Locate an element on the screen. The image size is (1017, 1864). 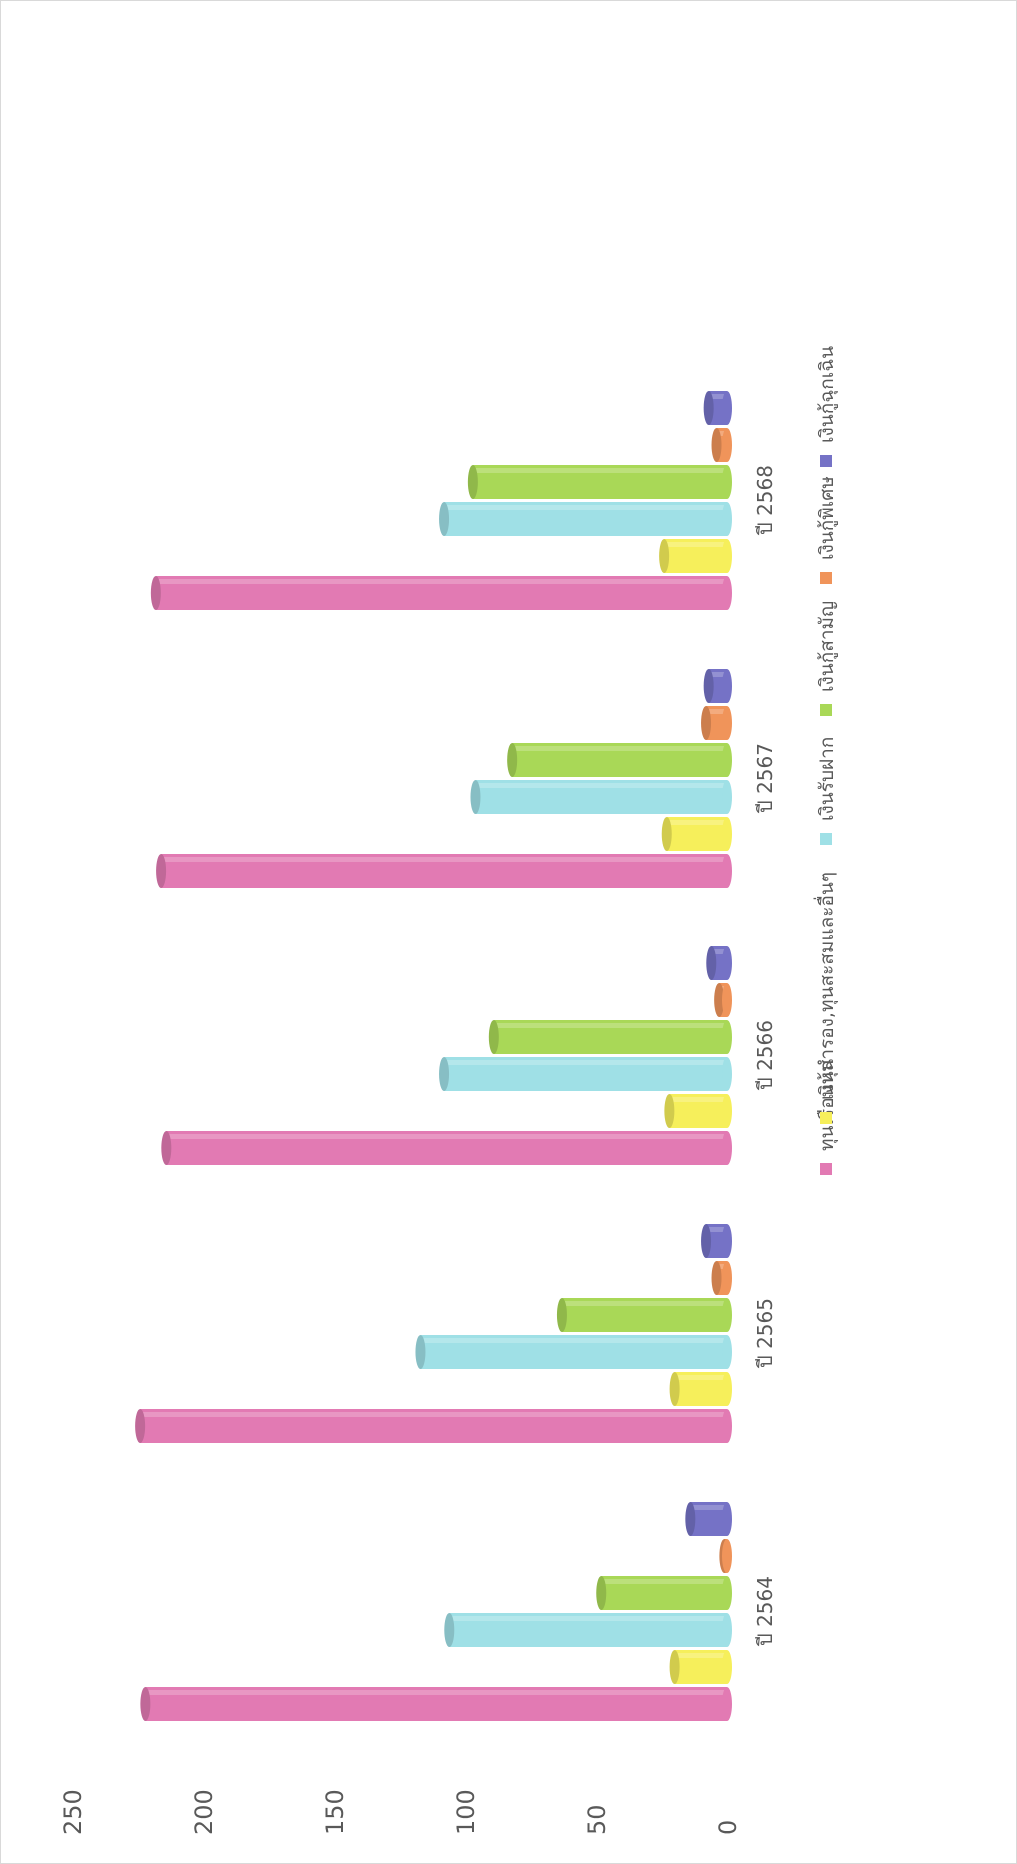
legend-item: เงินสำรอง,ทุนสะสมและอื่นๆ is located at coordinates (826, 998).